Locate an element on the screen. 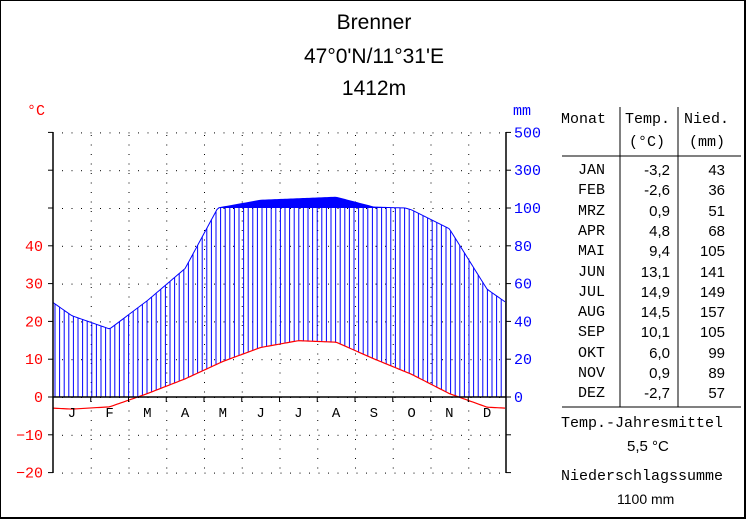 The image size is (746, 519). left-axis-unit: °C is located at coordinates (36, 111).